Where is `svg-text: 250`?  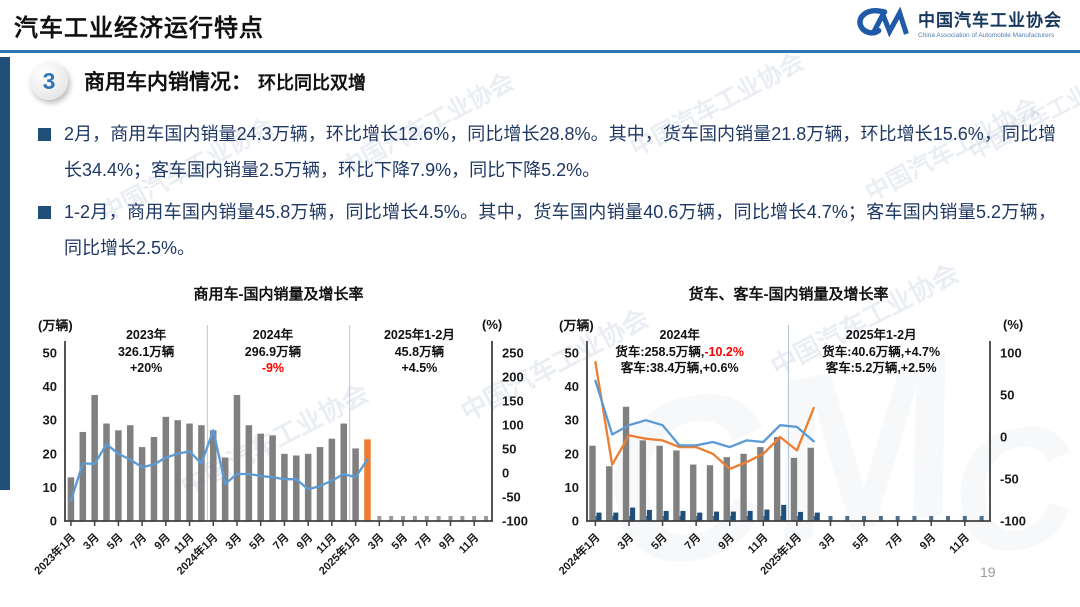 svg-text: 250 is located at coordinates (513, 353).